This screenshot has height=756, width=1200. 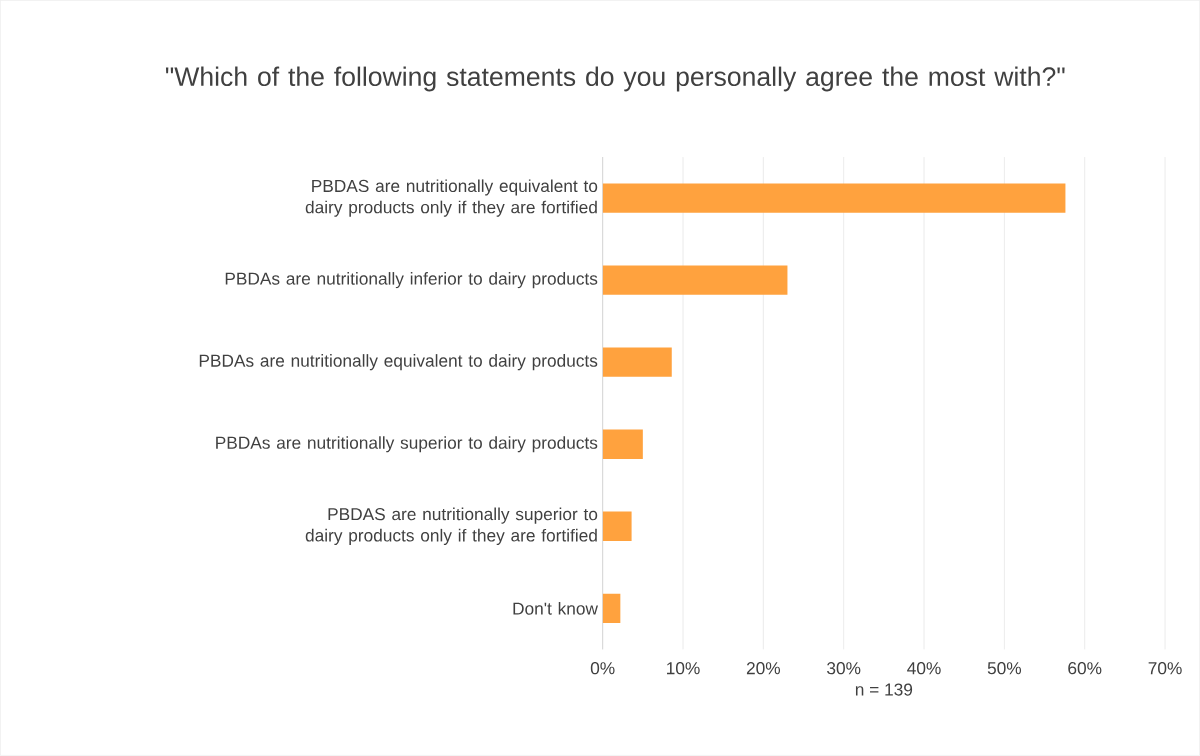 What do you see at coordinates (451, 526) in the screenshot?
I see `y-tick-label: PBDAS are nutritionally superior to dairy products only if they are fortified` at bounding box center [451, 526].